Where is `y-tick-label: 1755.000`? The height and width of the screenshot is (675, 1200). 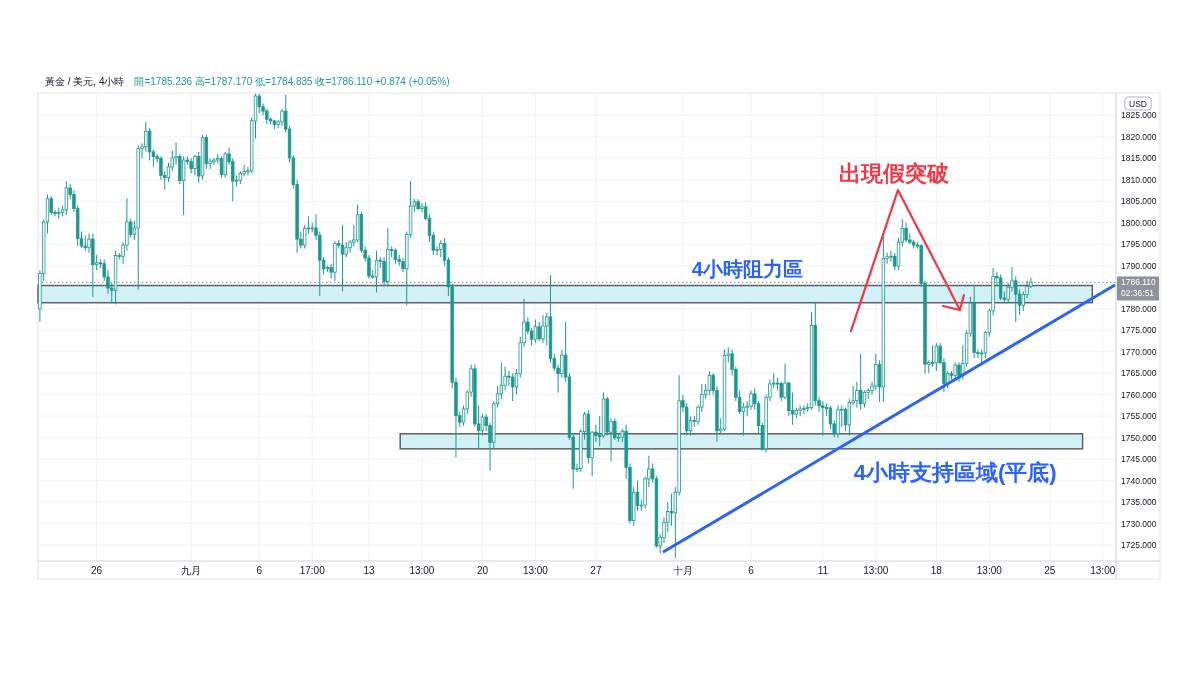
y-tick-label: 1755.000 is located at coordinates (1139, 416).